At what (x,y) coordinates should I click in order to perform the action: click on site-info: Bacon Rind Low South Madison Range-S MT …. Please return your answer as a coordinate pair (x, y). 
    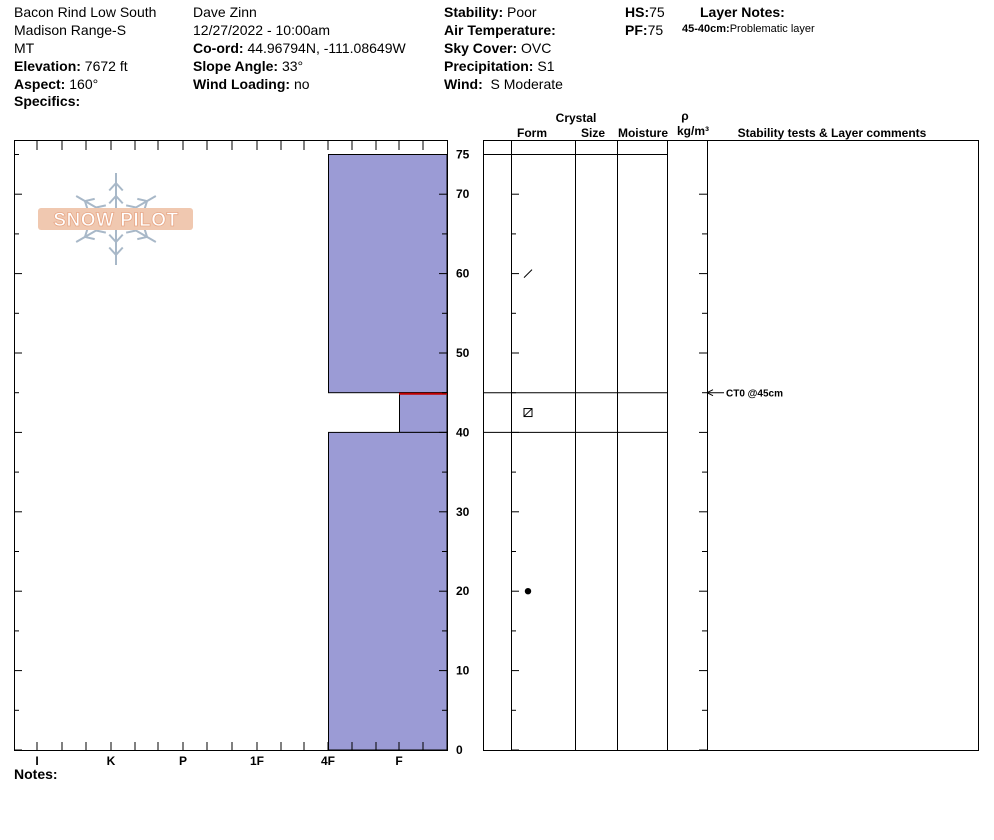
    Looking at the image, I should click on (85, 48).